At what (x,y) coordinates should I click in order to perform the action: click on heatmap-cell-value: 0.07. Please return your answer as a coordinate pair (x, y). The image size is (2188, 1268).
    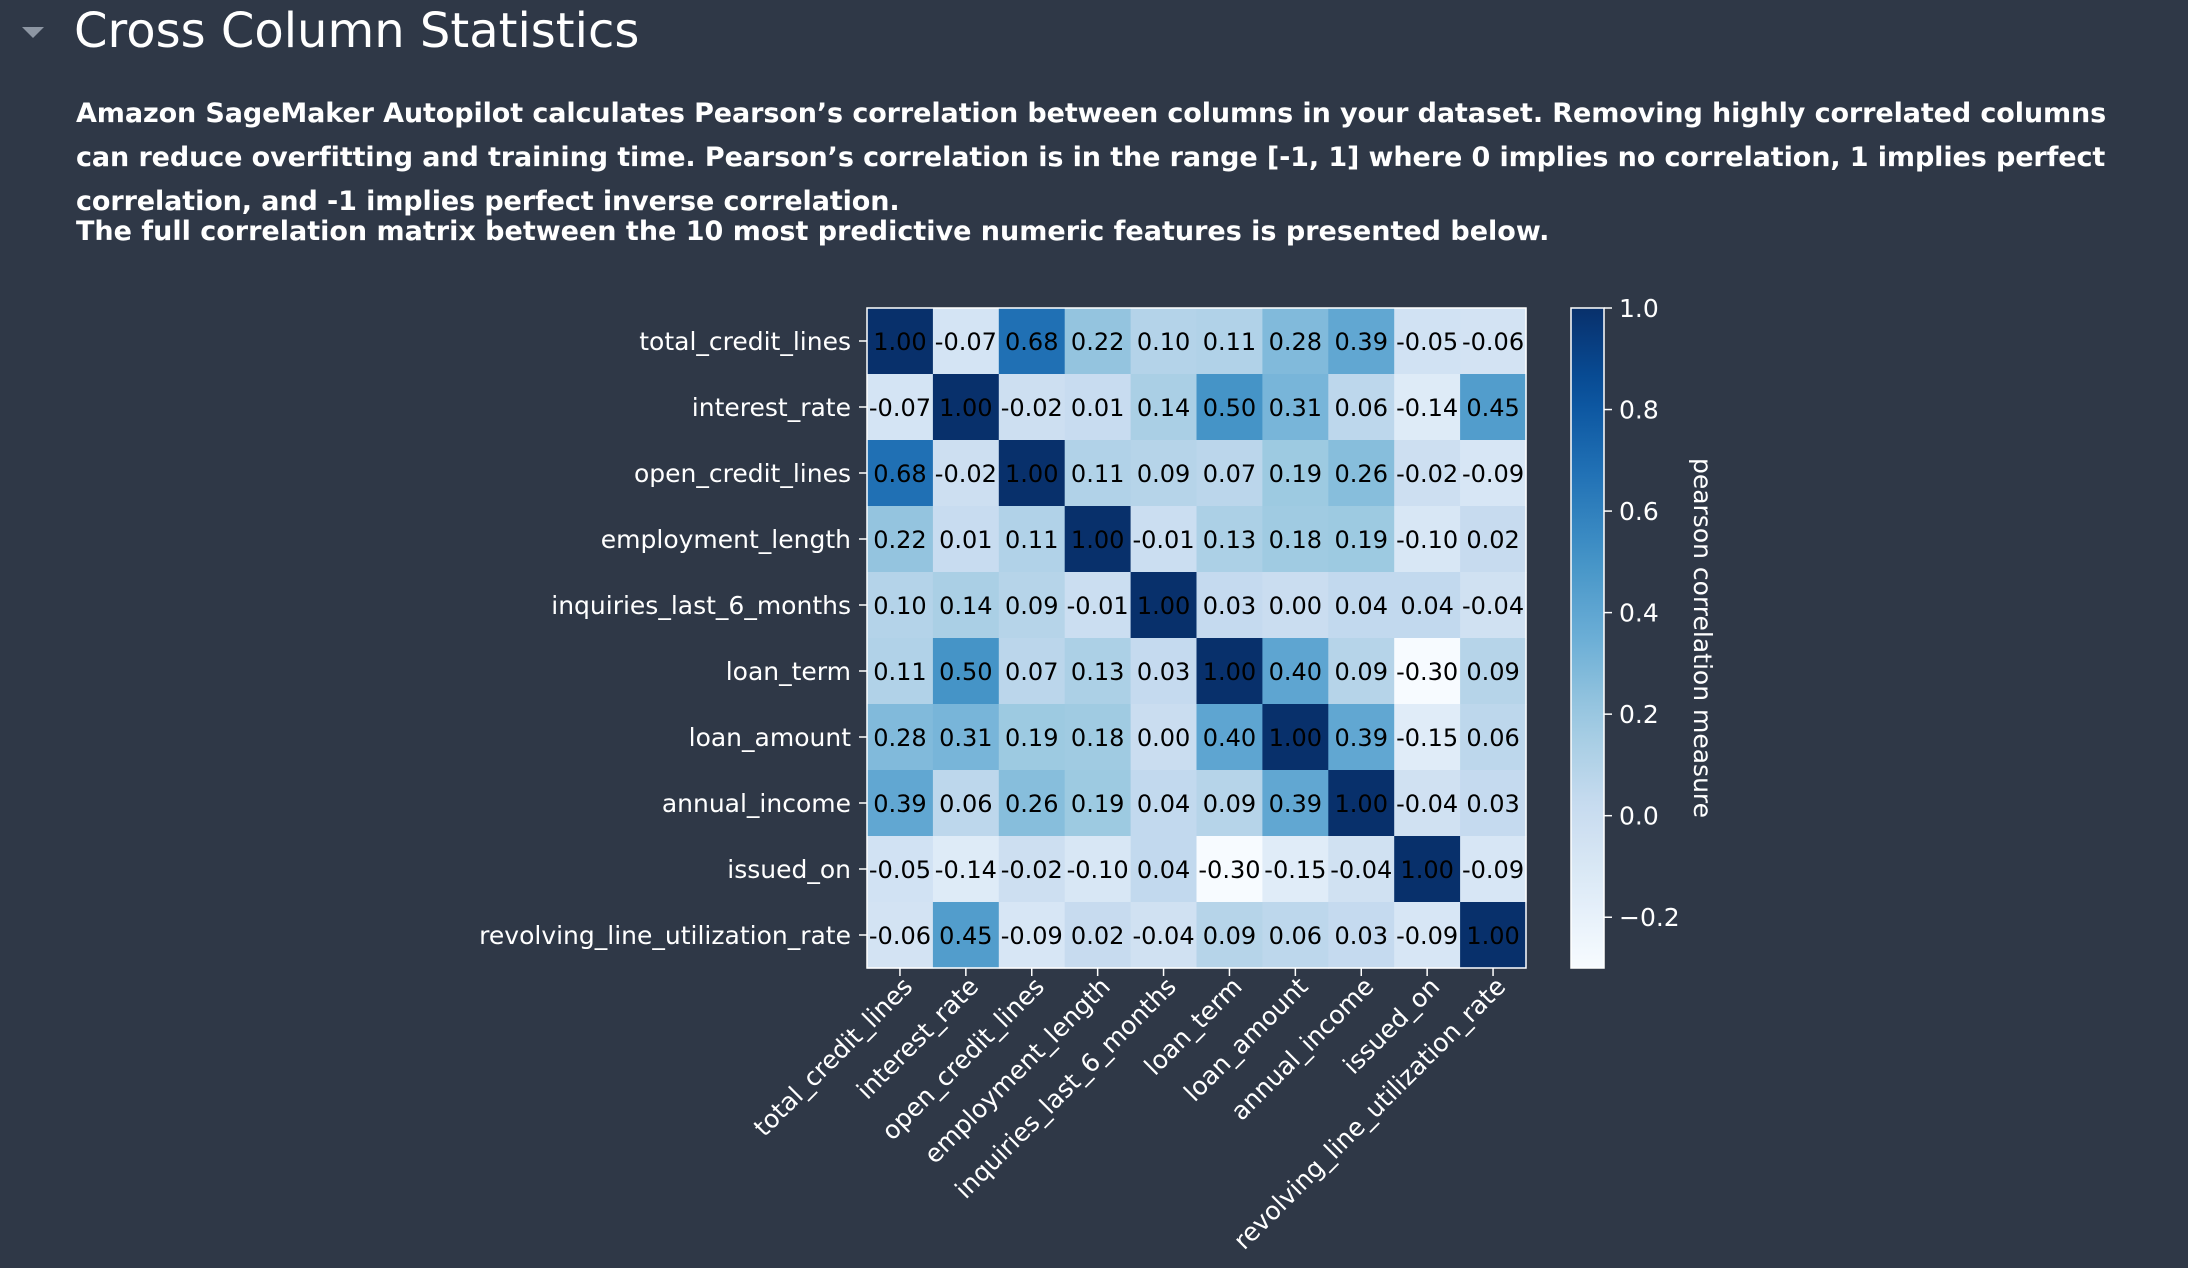
    Looking at the image, I should click on (1031, 672).